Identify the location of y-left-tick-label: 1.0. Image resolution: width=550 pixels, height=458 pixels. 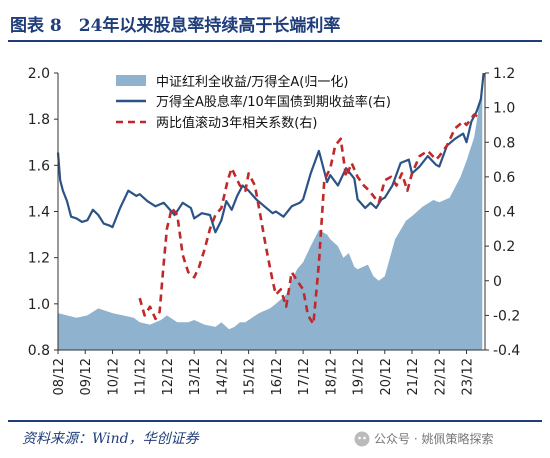
(39, 305).